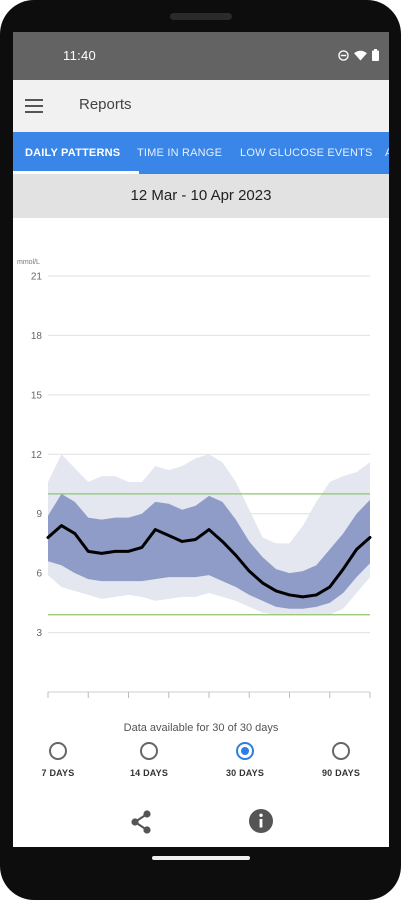  What do you see at coordinates (201, 16) in the screenshot?
I see `device-speaker` at bounding box center [201, 16].